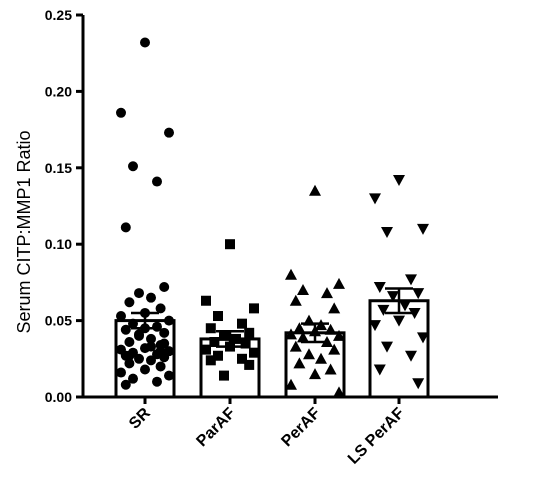 This screenshot has height=487, width=550. What do you see at coordinates (58, 321) in the screenshot?
I see `y-tick-label: 0.05` at bounding box center [58, 321].